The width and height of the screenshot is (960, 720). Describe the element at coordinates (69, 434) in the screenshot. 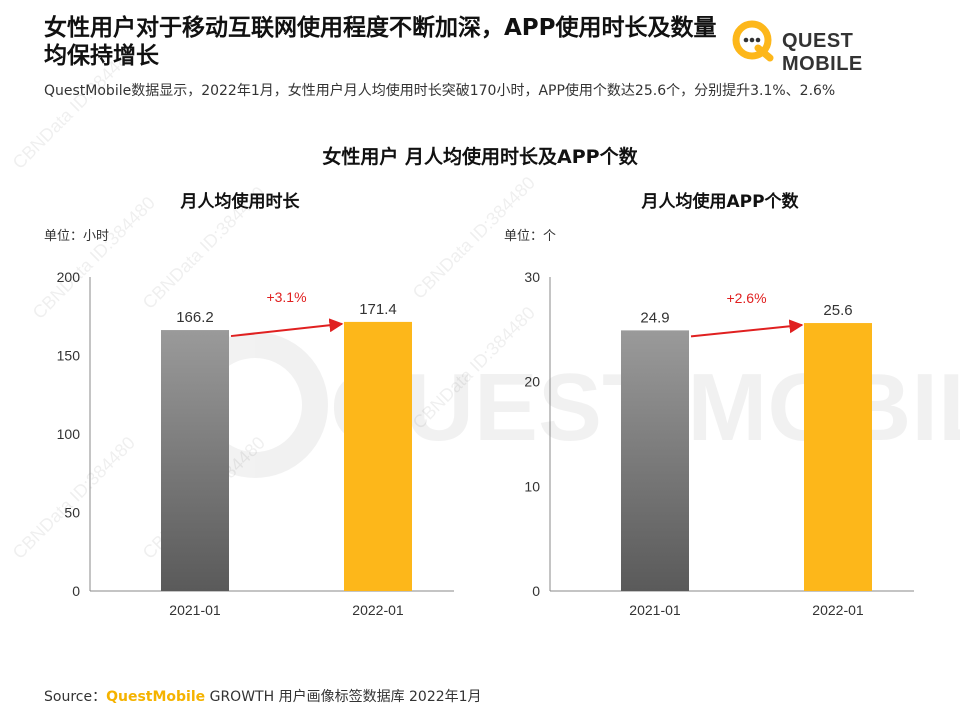

I see `y-tick-label: 100` at that location.